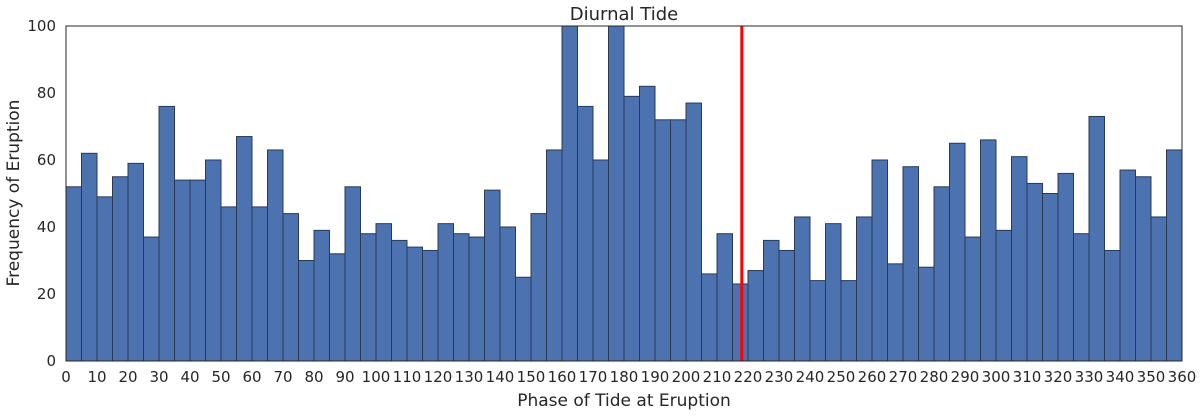 This screenshot has width=1201, height=417. I want to click on x-tick-label: 250, so click(841, 377).